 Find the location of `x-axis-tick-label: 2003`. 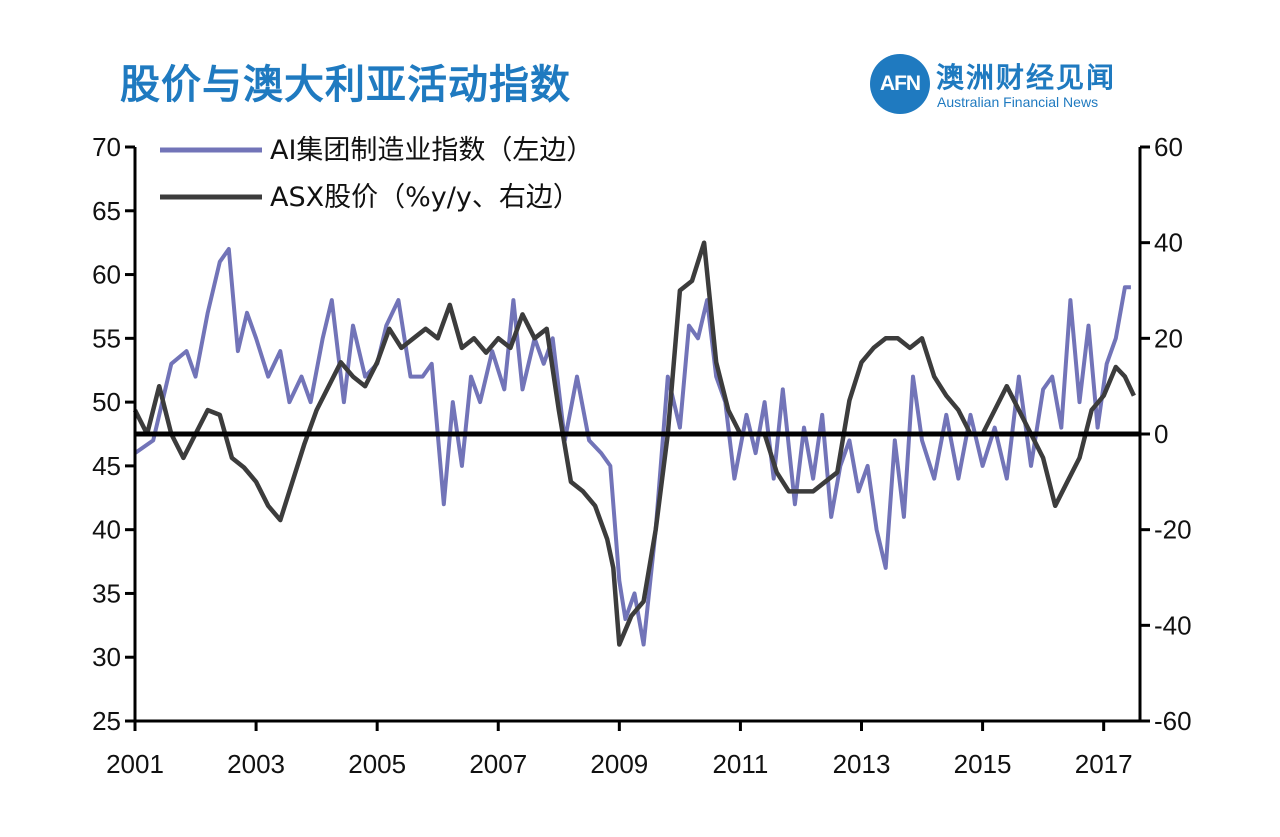

x-axis-tick-label: 2003 is located at coordinates (256, 764).